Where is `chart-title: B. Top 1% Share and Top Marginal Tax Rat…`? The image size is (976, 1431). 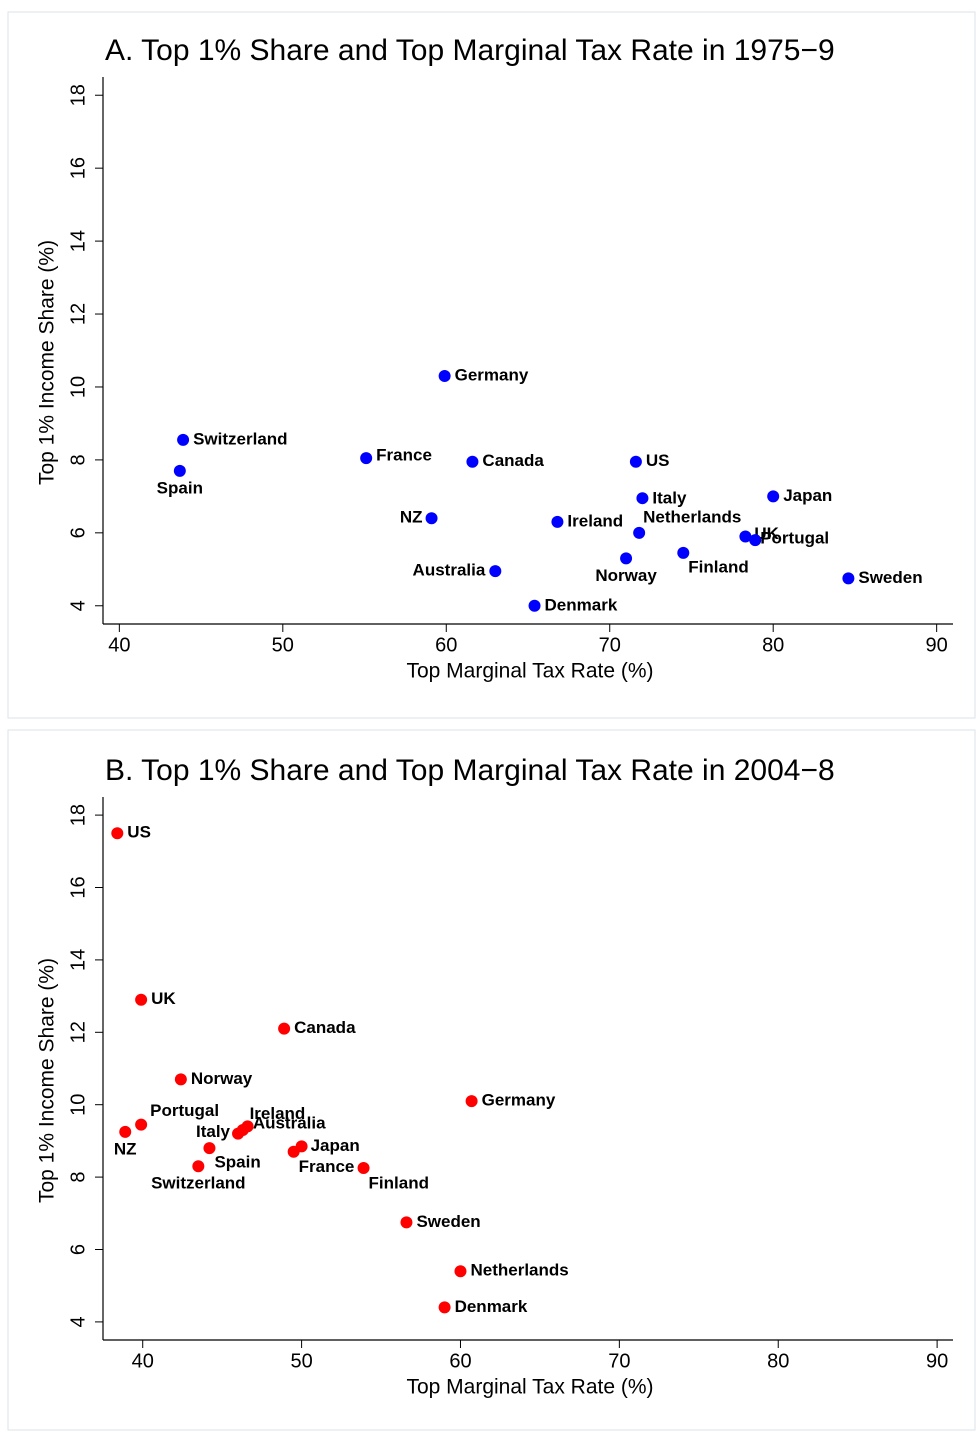 chart-title: B. Top 1% Share and Top Marginal Tax Rat… is located at coordinates (470, 770).